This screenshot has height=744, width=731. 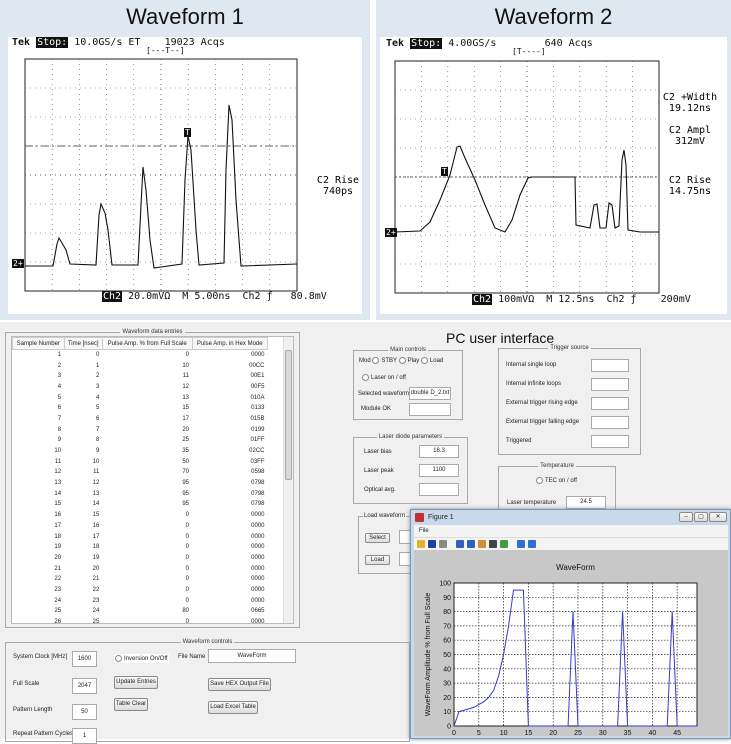 What do you see at coordinates (258, 429) in the screenshot?
I see `table-cell: 0199` at bounding box center [258, 429].